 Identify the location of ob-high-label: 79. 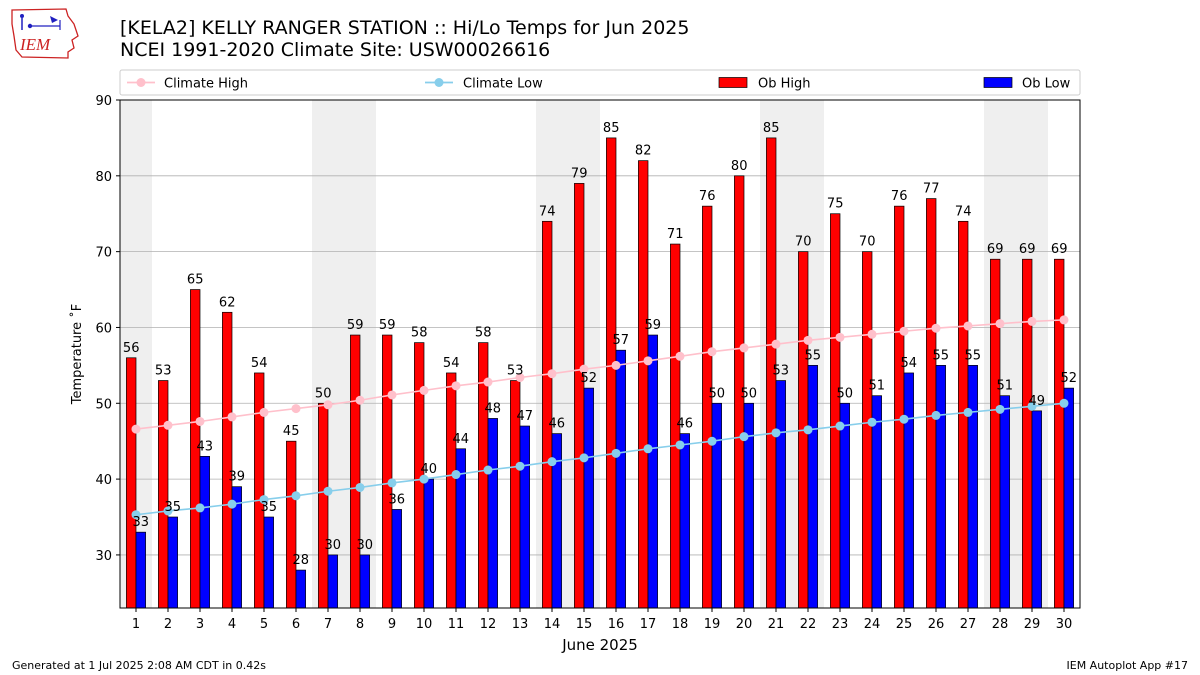
(579, 173).